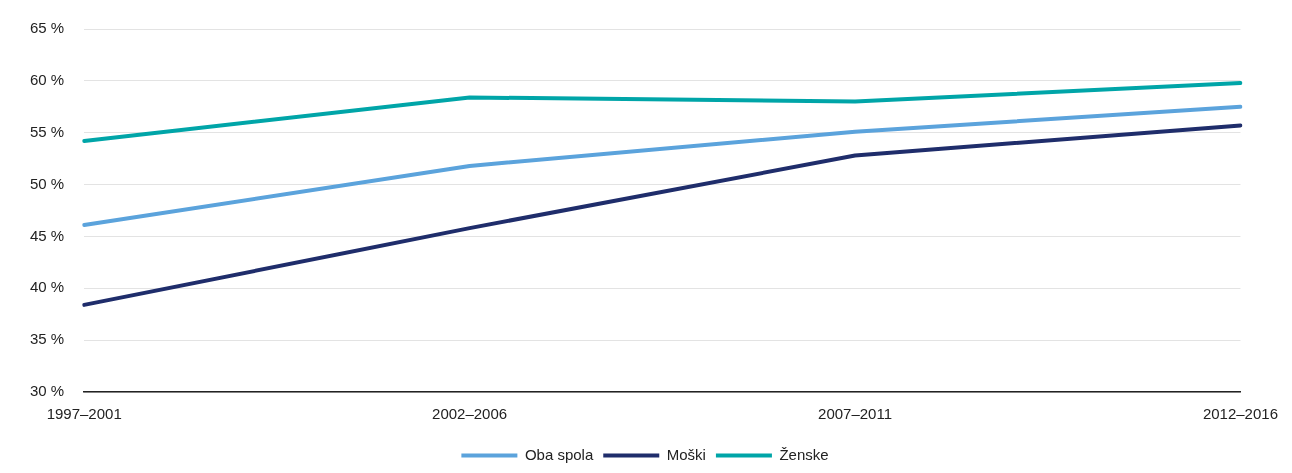 Image resolution: width=1292 pixels, height=473 pixels. What do you see at coordinates (47, 183) in the screenshot?
I see `y-tick-label: 50 %` at bounding box center [47, 183].